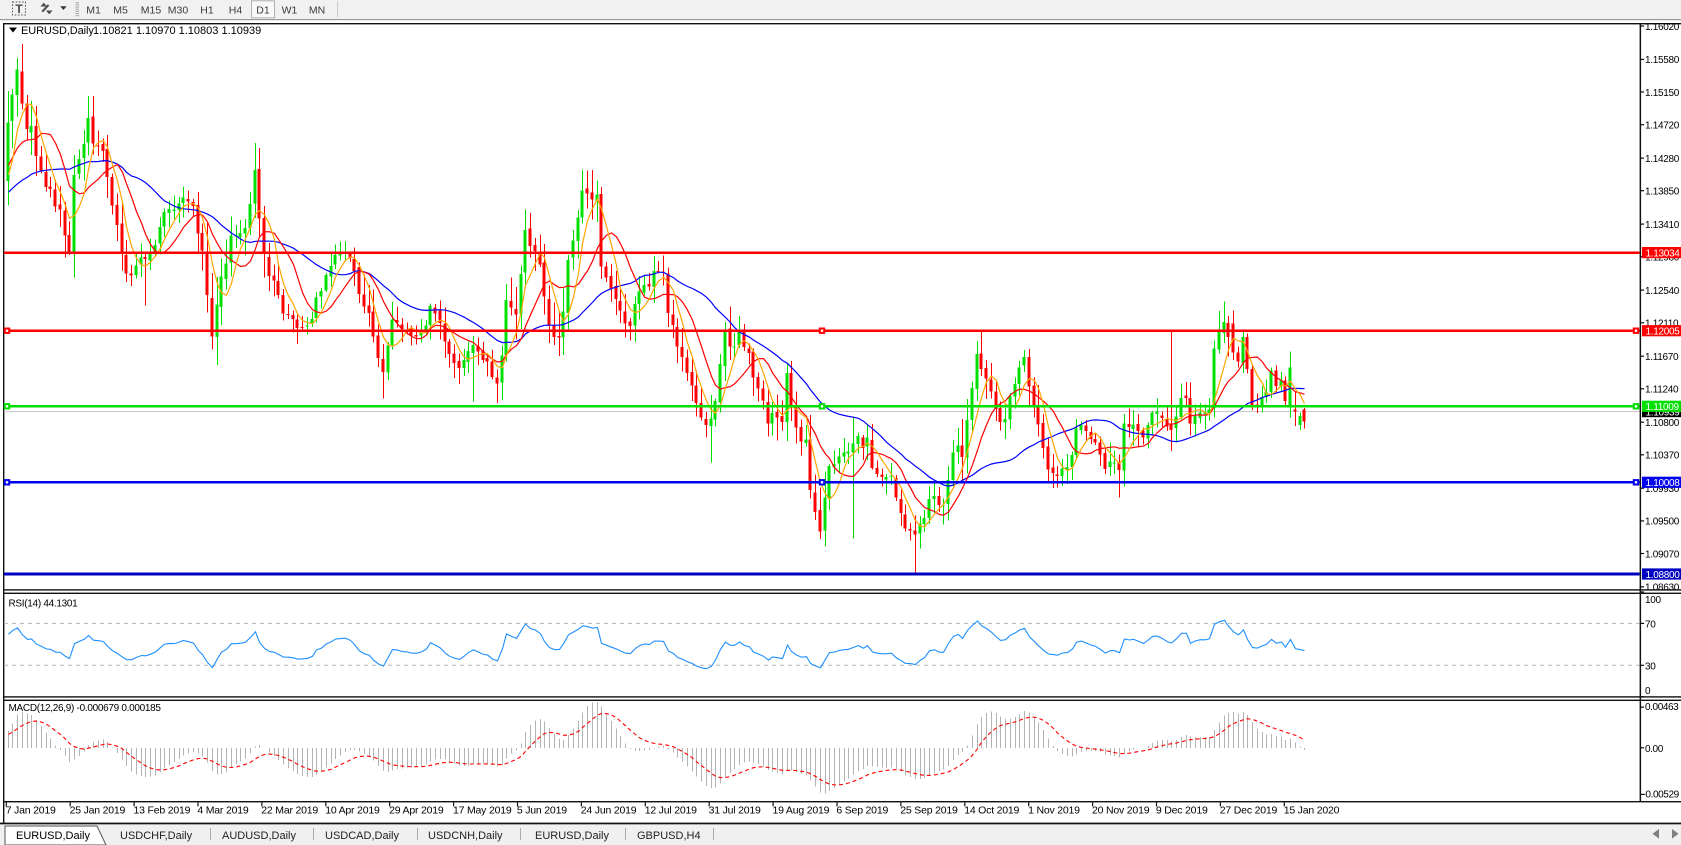 Image resolution: width=1681 pixels, height=845 pixels. I want to click on svg-text: 12 Jul 2019, so click(671, 811).